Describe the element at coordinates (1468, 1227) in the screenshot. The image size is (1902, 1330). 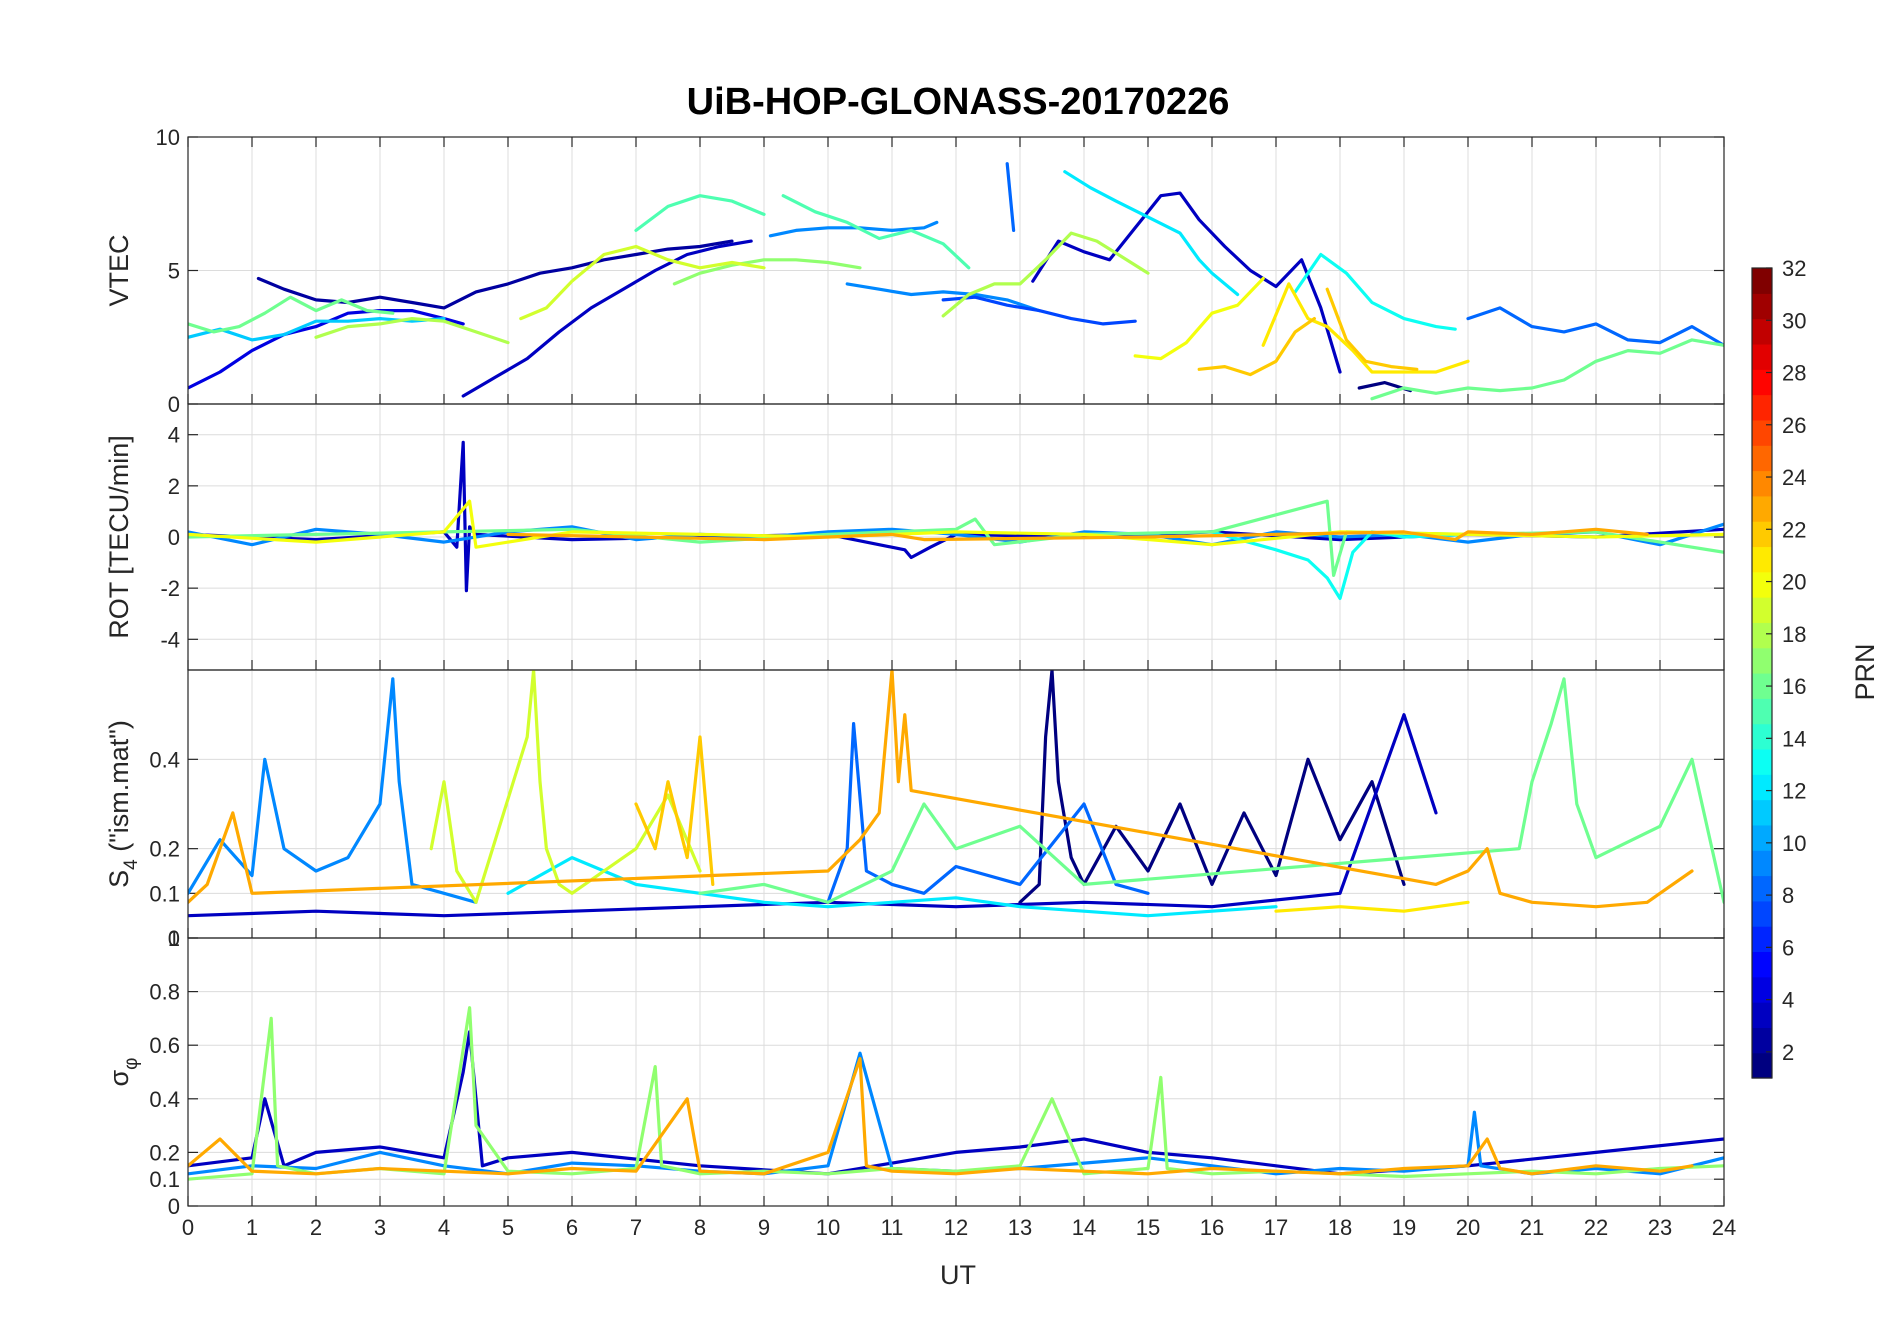
I see `x-tick-label: 20` at that location.